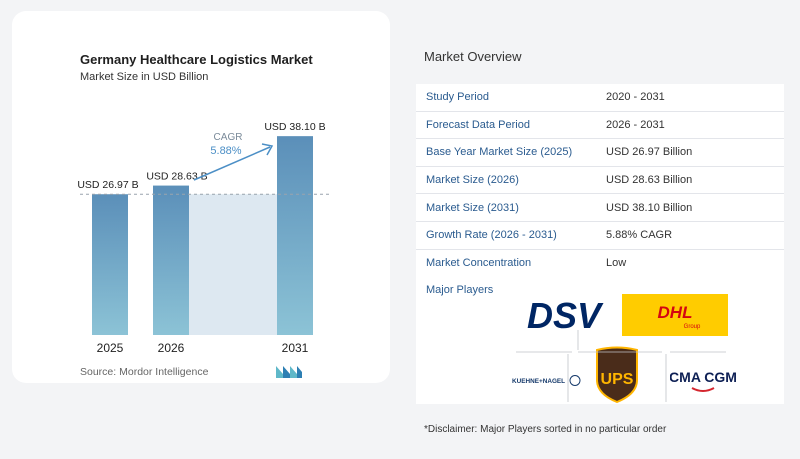 This screenshot has height=459, width=800. Describe the element at coordinates (675, 312) in the screenshot. I see `dhl-logo-text: DHL` at that location.